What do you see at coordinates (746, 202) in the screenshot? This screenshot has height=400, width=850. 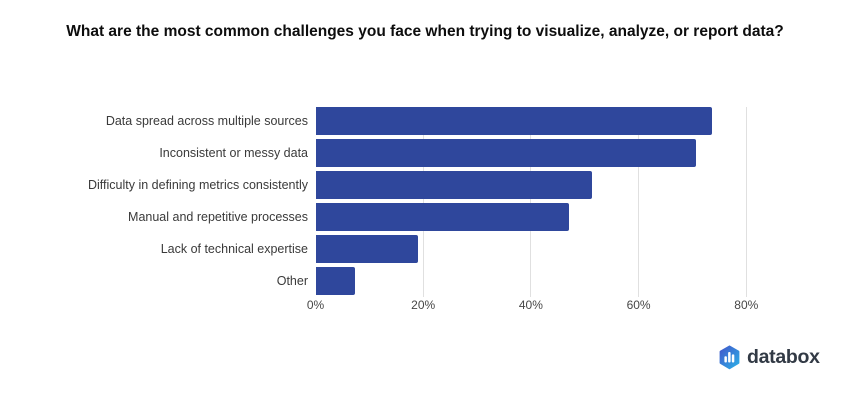 I see `gridline-80%` at bounding box center [746, 202].